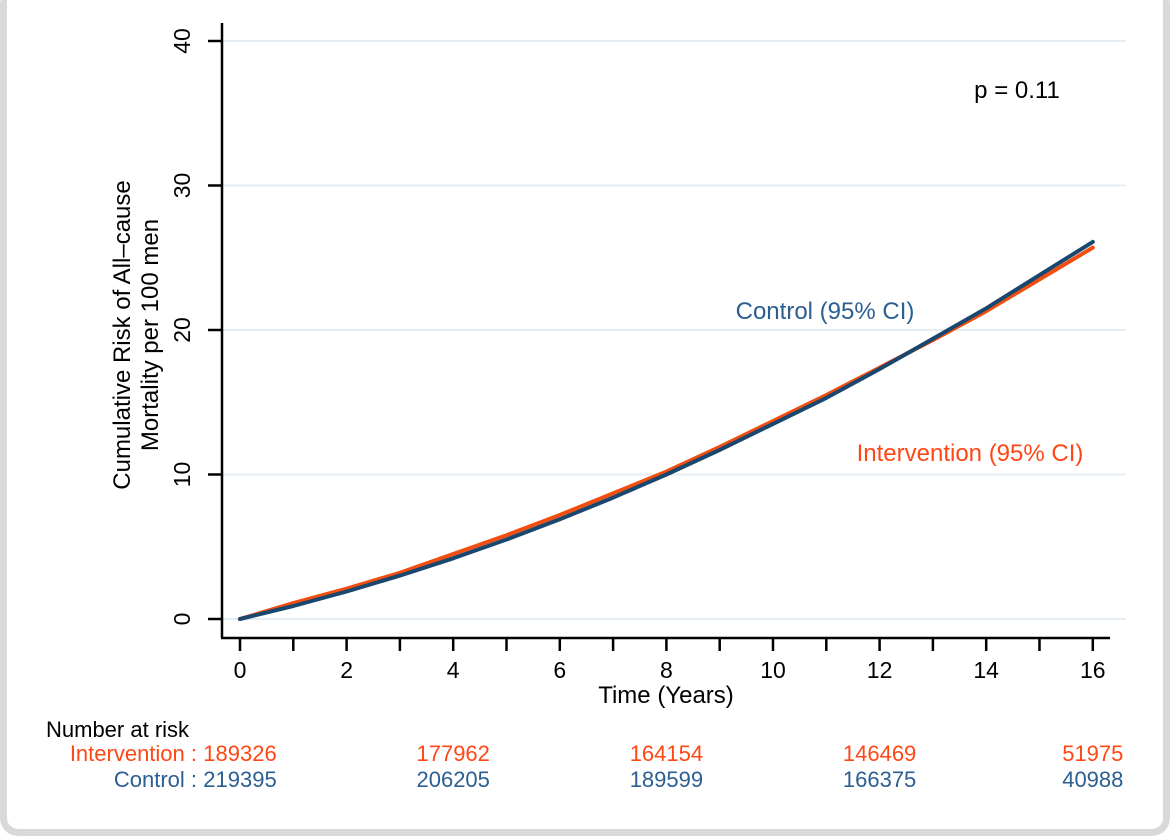  What do you see at coordinates (133, 753) in the screenshot?
I see `risk-row-label-intervention: Intervention :` at bounding box center [133, 753].